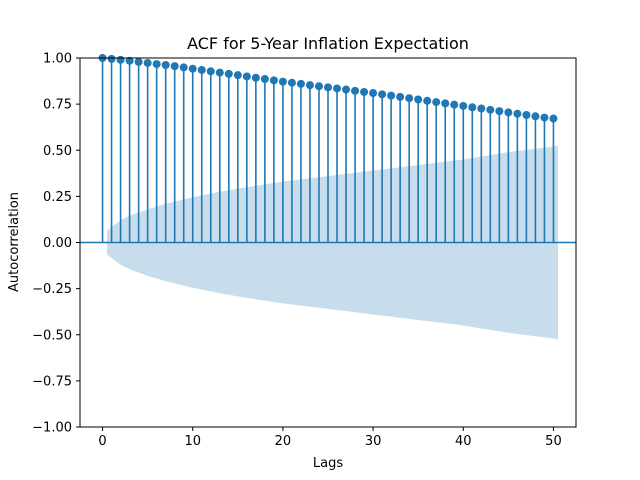 Image resolution: width=640 pixels, height=480 pixels. What do you see at coordinates (57, 151) in the screenshot?
I see `y-tick-label: 0.50` at bounding box center [57, 151].